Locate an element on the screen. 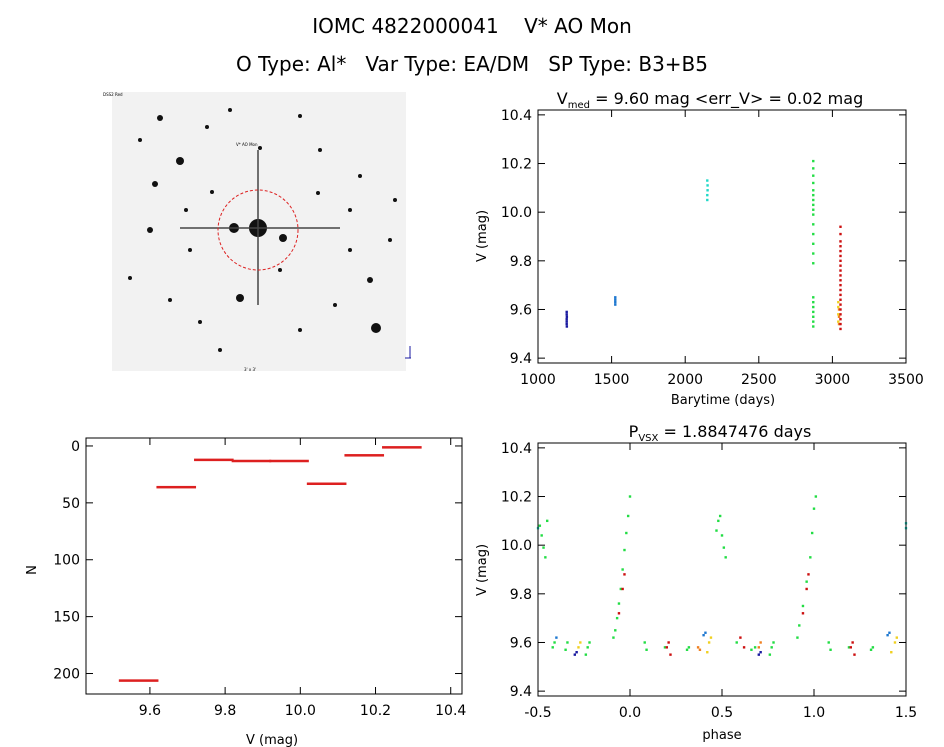 This screenshot has height=747, width=944. lightcurve-xtick-label-0: 1000 is located at coordinates (538, 380).